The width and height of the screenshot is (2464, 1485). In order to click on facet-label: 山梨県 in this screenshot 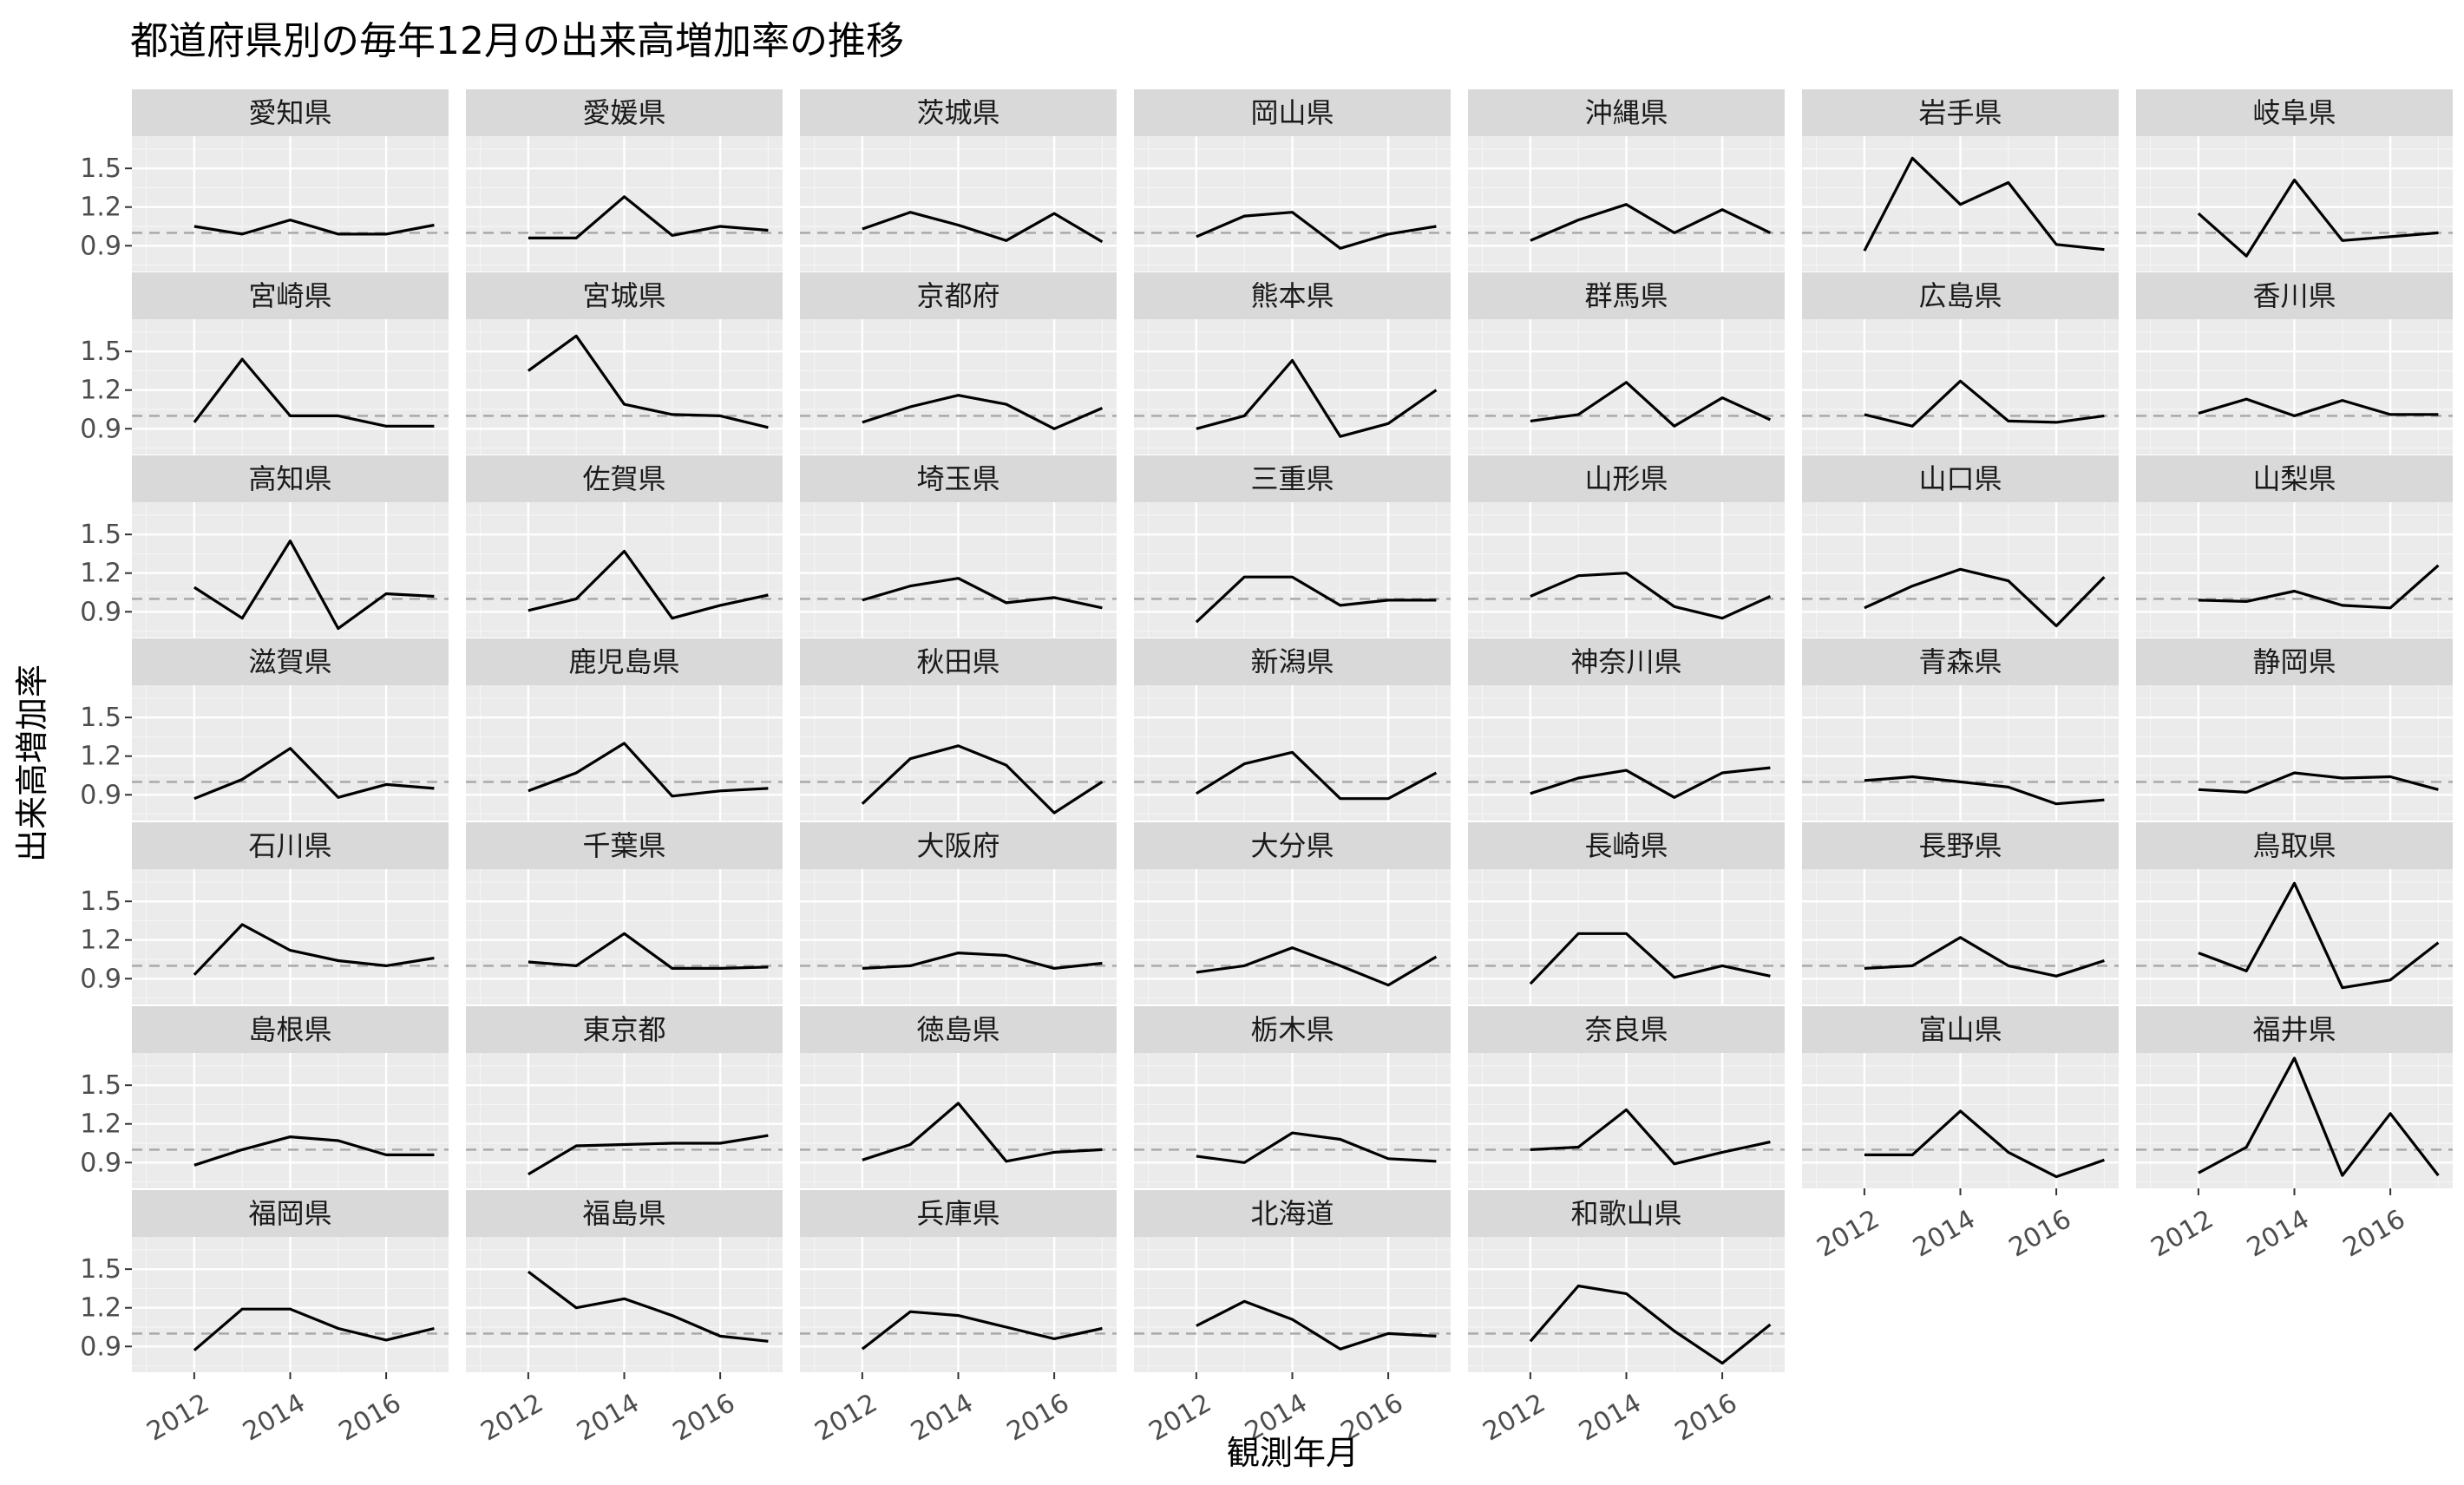, I will do `click(2294, 478)`.